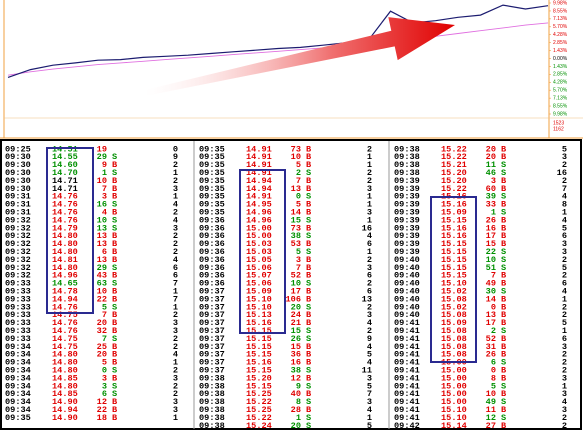  What do you see at coordinates (65, 260) in the screenshot?
I see `tick-price: 14.81` at bounding box center [65, 260].